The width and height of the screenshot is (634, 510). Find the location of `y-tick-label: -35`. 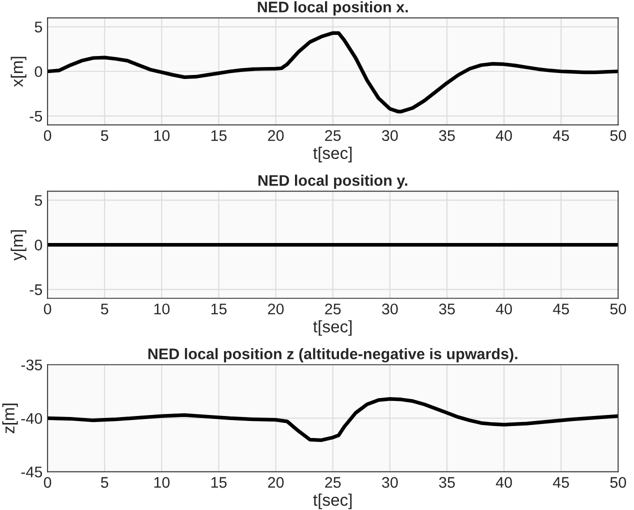

y-tick-label: -35 is located at coordinates (31, 365).